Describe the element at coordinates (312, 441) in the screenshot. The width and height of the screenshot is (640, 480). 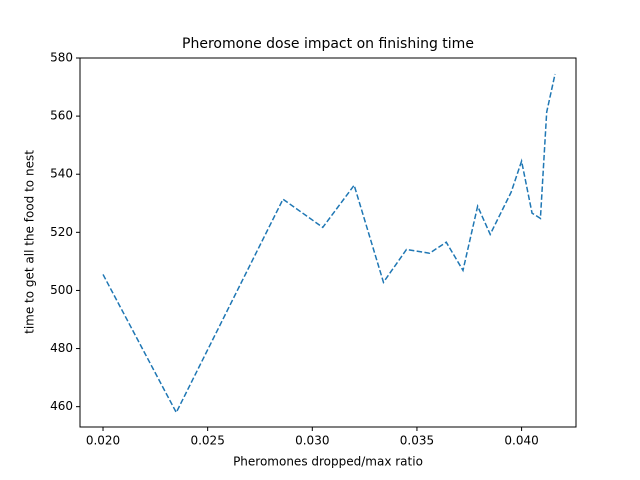
I see `x-tick-label: 0.030` at that location.